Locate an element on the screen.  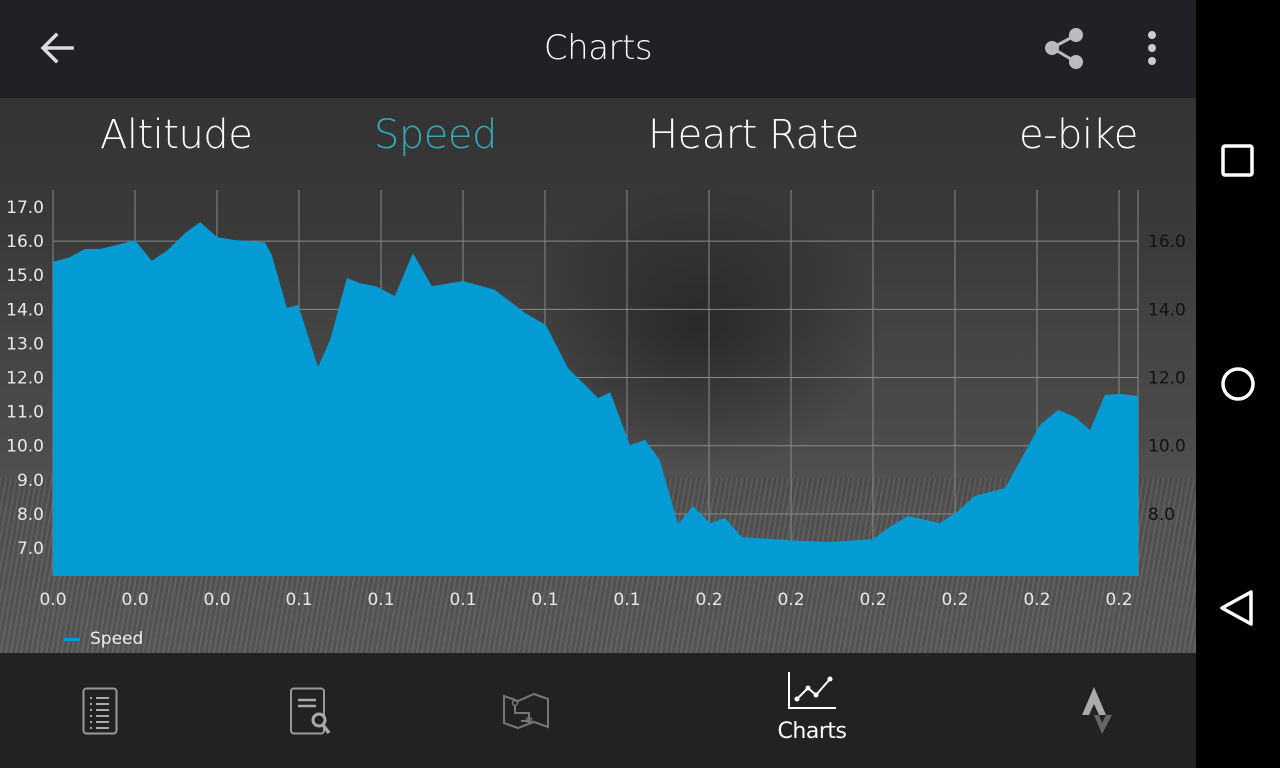
y-right-tick-label: 8.0 is located at coordinates (1161, 515).